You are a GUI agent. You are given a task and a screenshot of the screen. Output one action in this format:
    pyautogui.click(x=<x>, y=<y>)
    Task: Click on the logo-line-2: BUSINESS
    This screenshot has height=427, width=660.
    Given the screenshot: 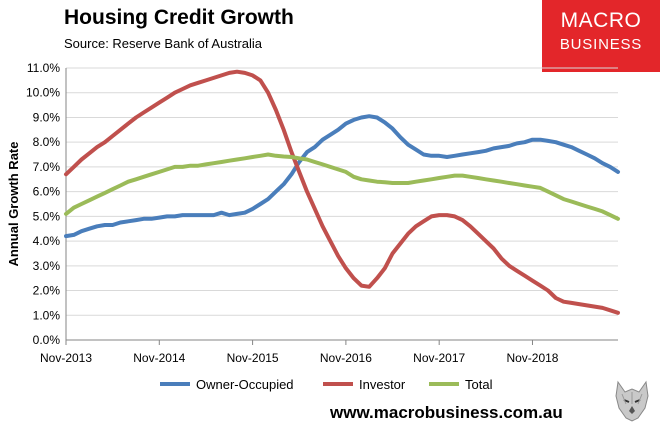 What is the action you would take?
    pyautogui.click(x=601, y=44)
    